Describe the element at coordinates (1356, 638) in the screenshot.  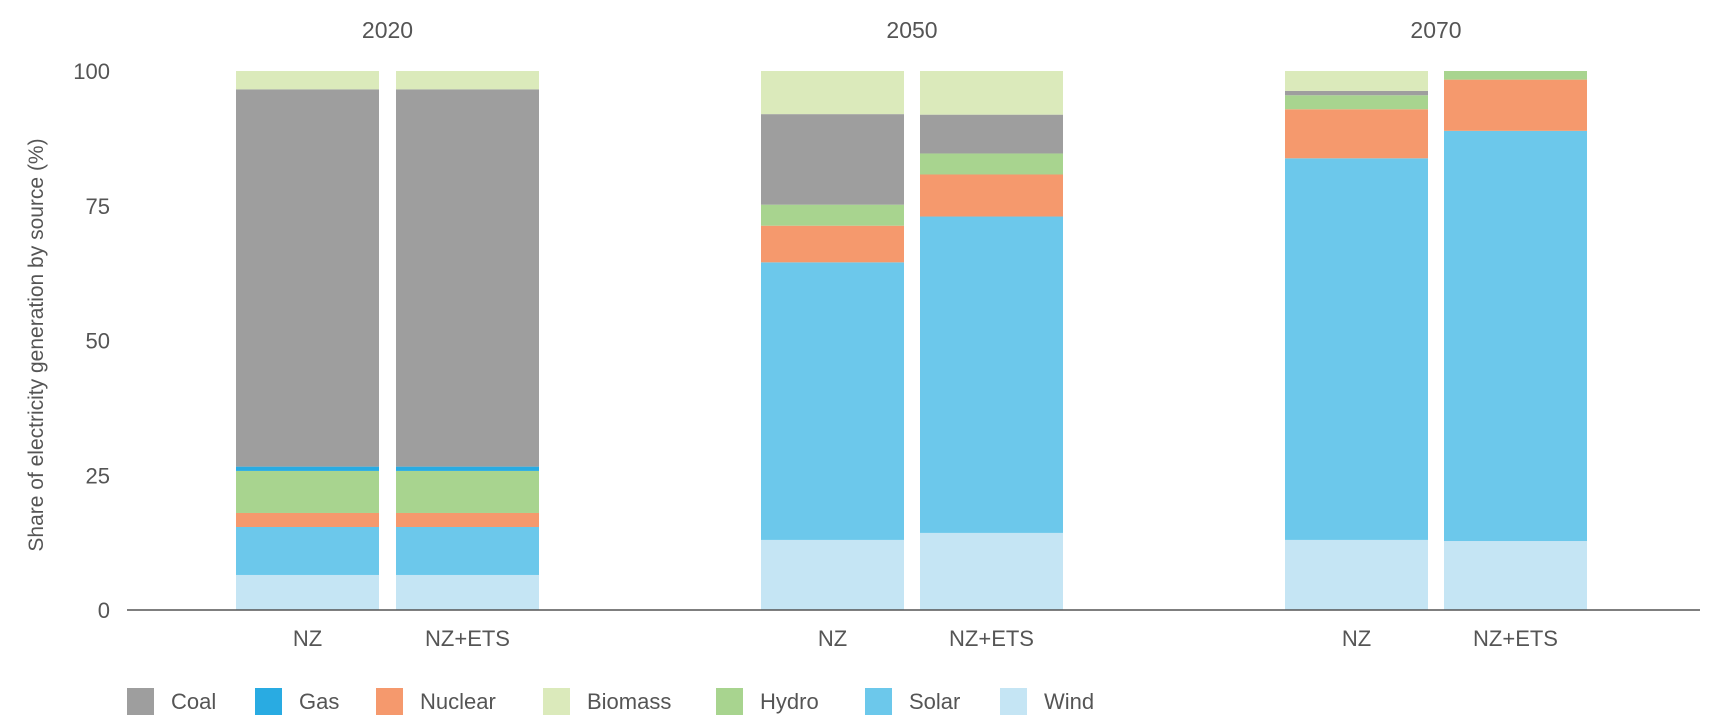
I see `category-label-2070-nz: NZ` at that location.